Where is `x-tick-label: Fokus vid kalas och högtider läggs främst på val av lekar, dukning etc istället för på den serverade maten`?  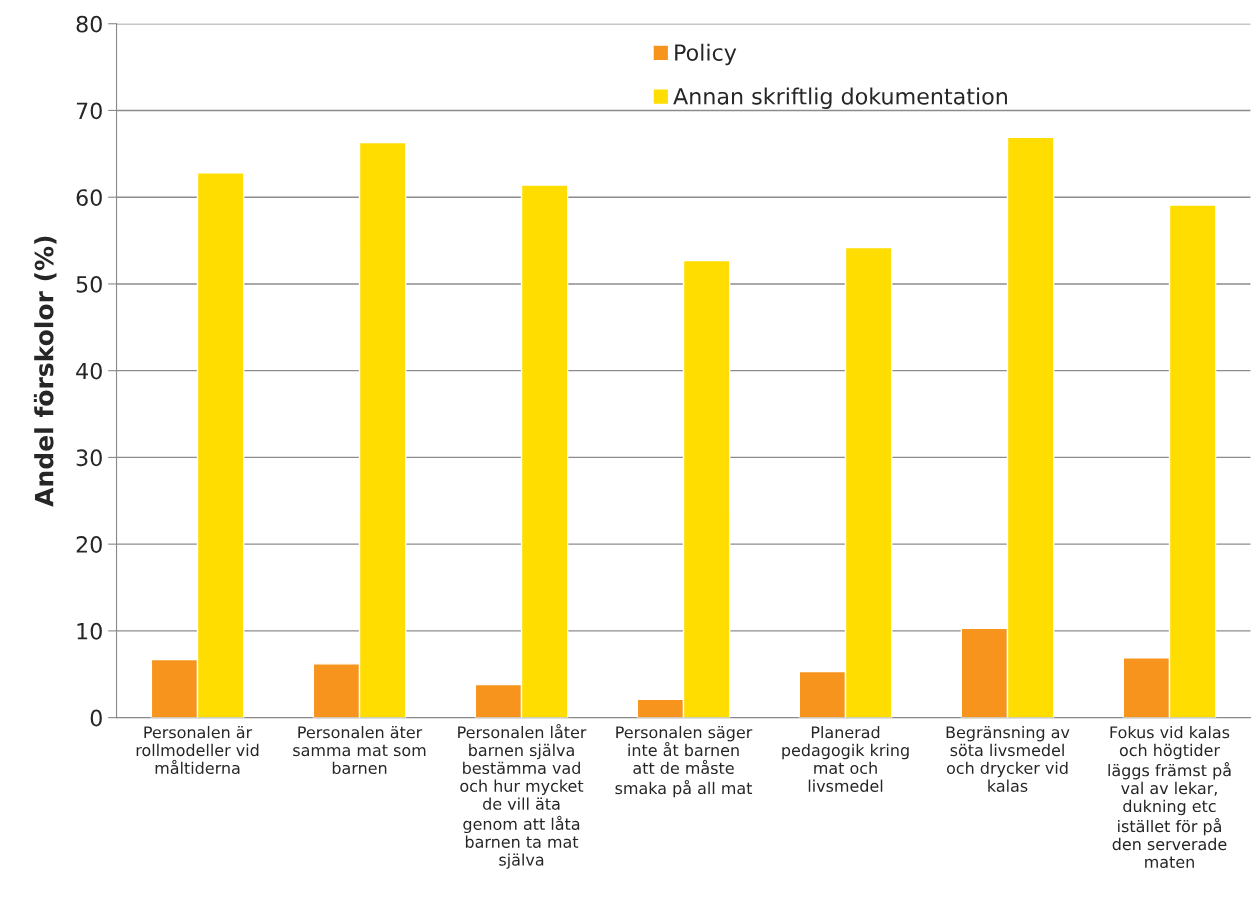
x-tick-label: Fokus vid kalas och högtider läggs främst på val av lekar, dukning etc istället för på den serverade maten is located at coordinates (1169, 797).